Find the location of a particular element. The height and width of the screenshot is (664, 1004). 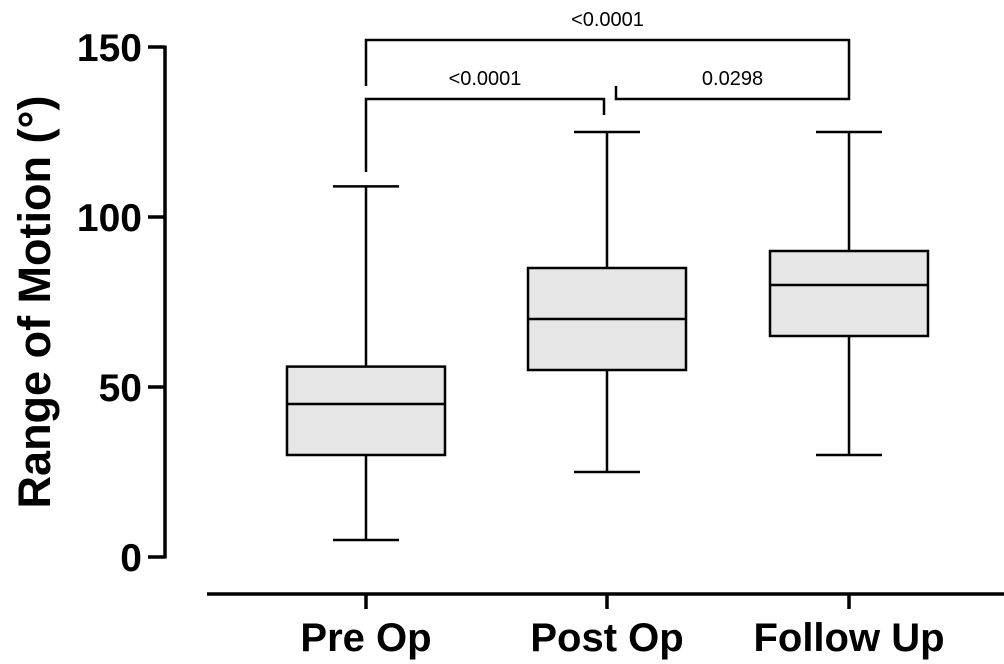

box-plot-follow-up is located at coordinates (849, 293).